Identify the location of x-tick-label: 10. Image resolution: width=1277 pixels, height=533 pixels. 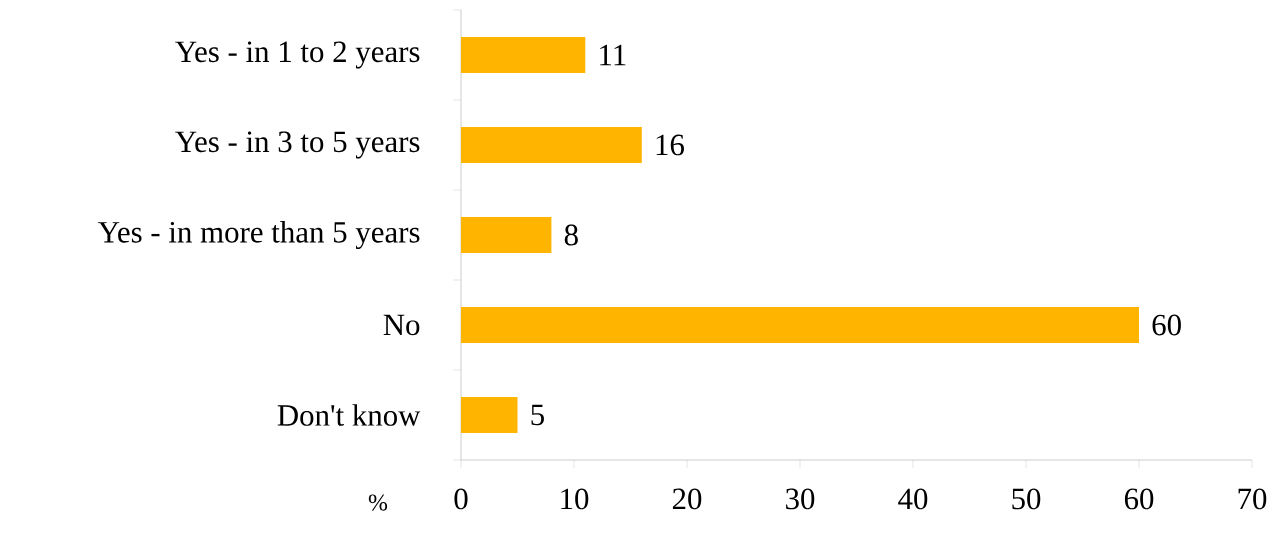
(575, 499).